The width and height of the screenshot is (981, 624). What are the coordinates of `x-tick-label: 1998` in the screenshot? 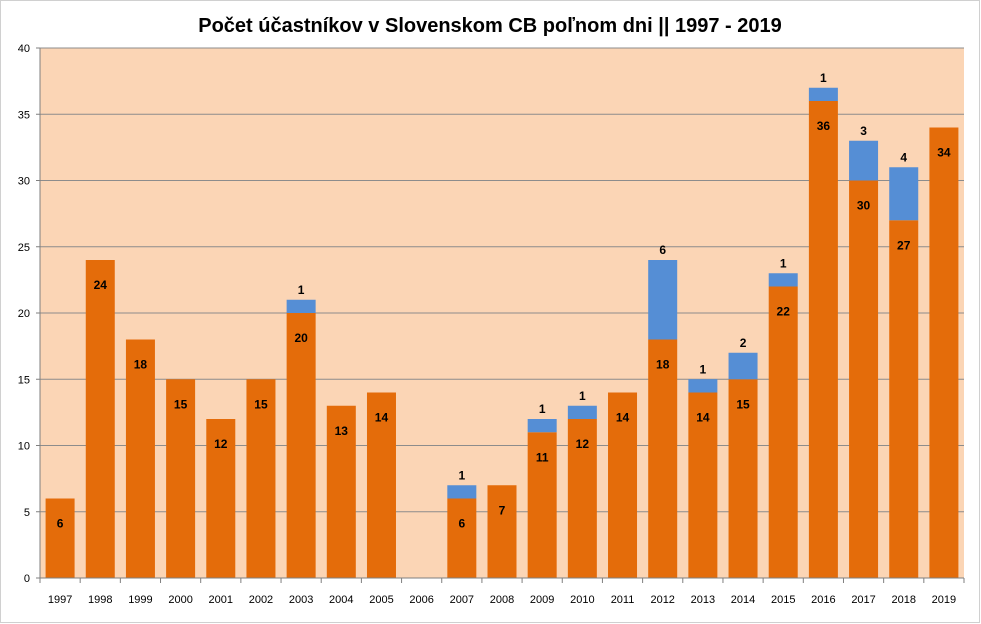 It's located at (100, 600).